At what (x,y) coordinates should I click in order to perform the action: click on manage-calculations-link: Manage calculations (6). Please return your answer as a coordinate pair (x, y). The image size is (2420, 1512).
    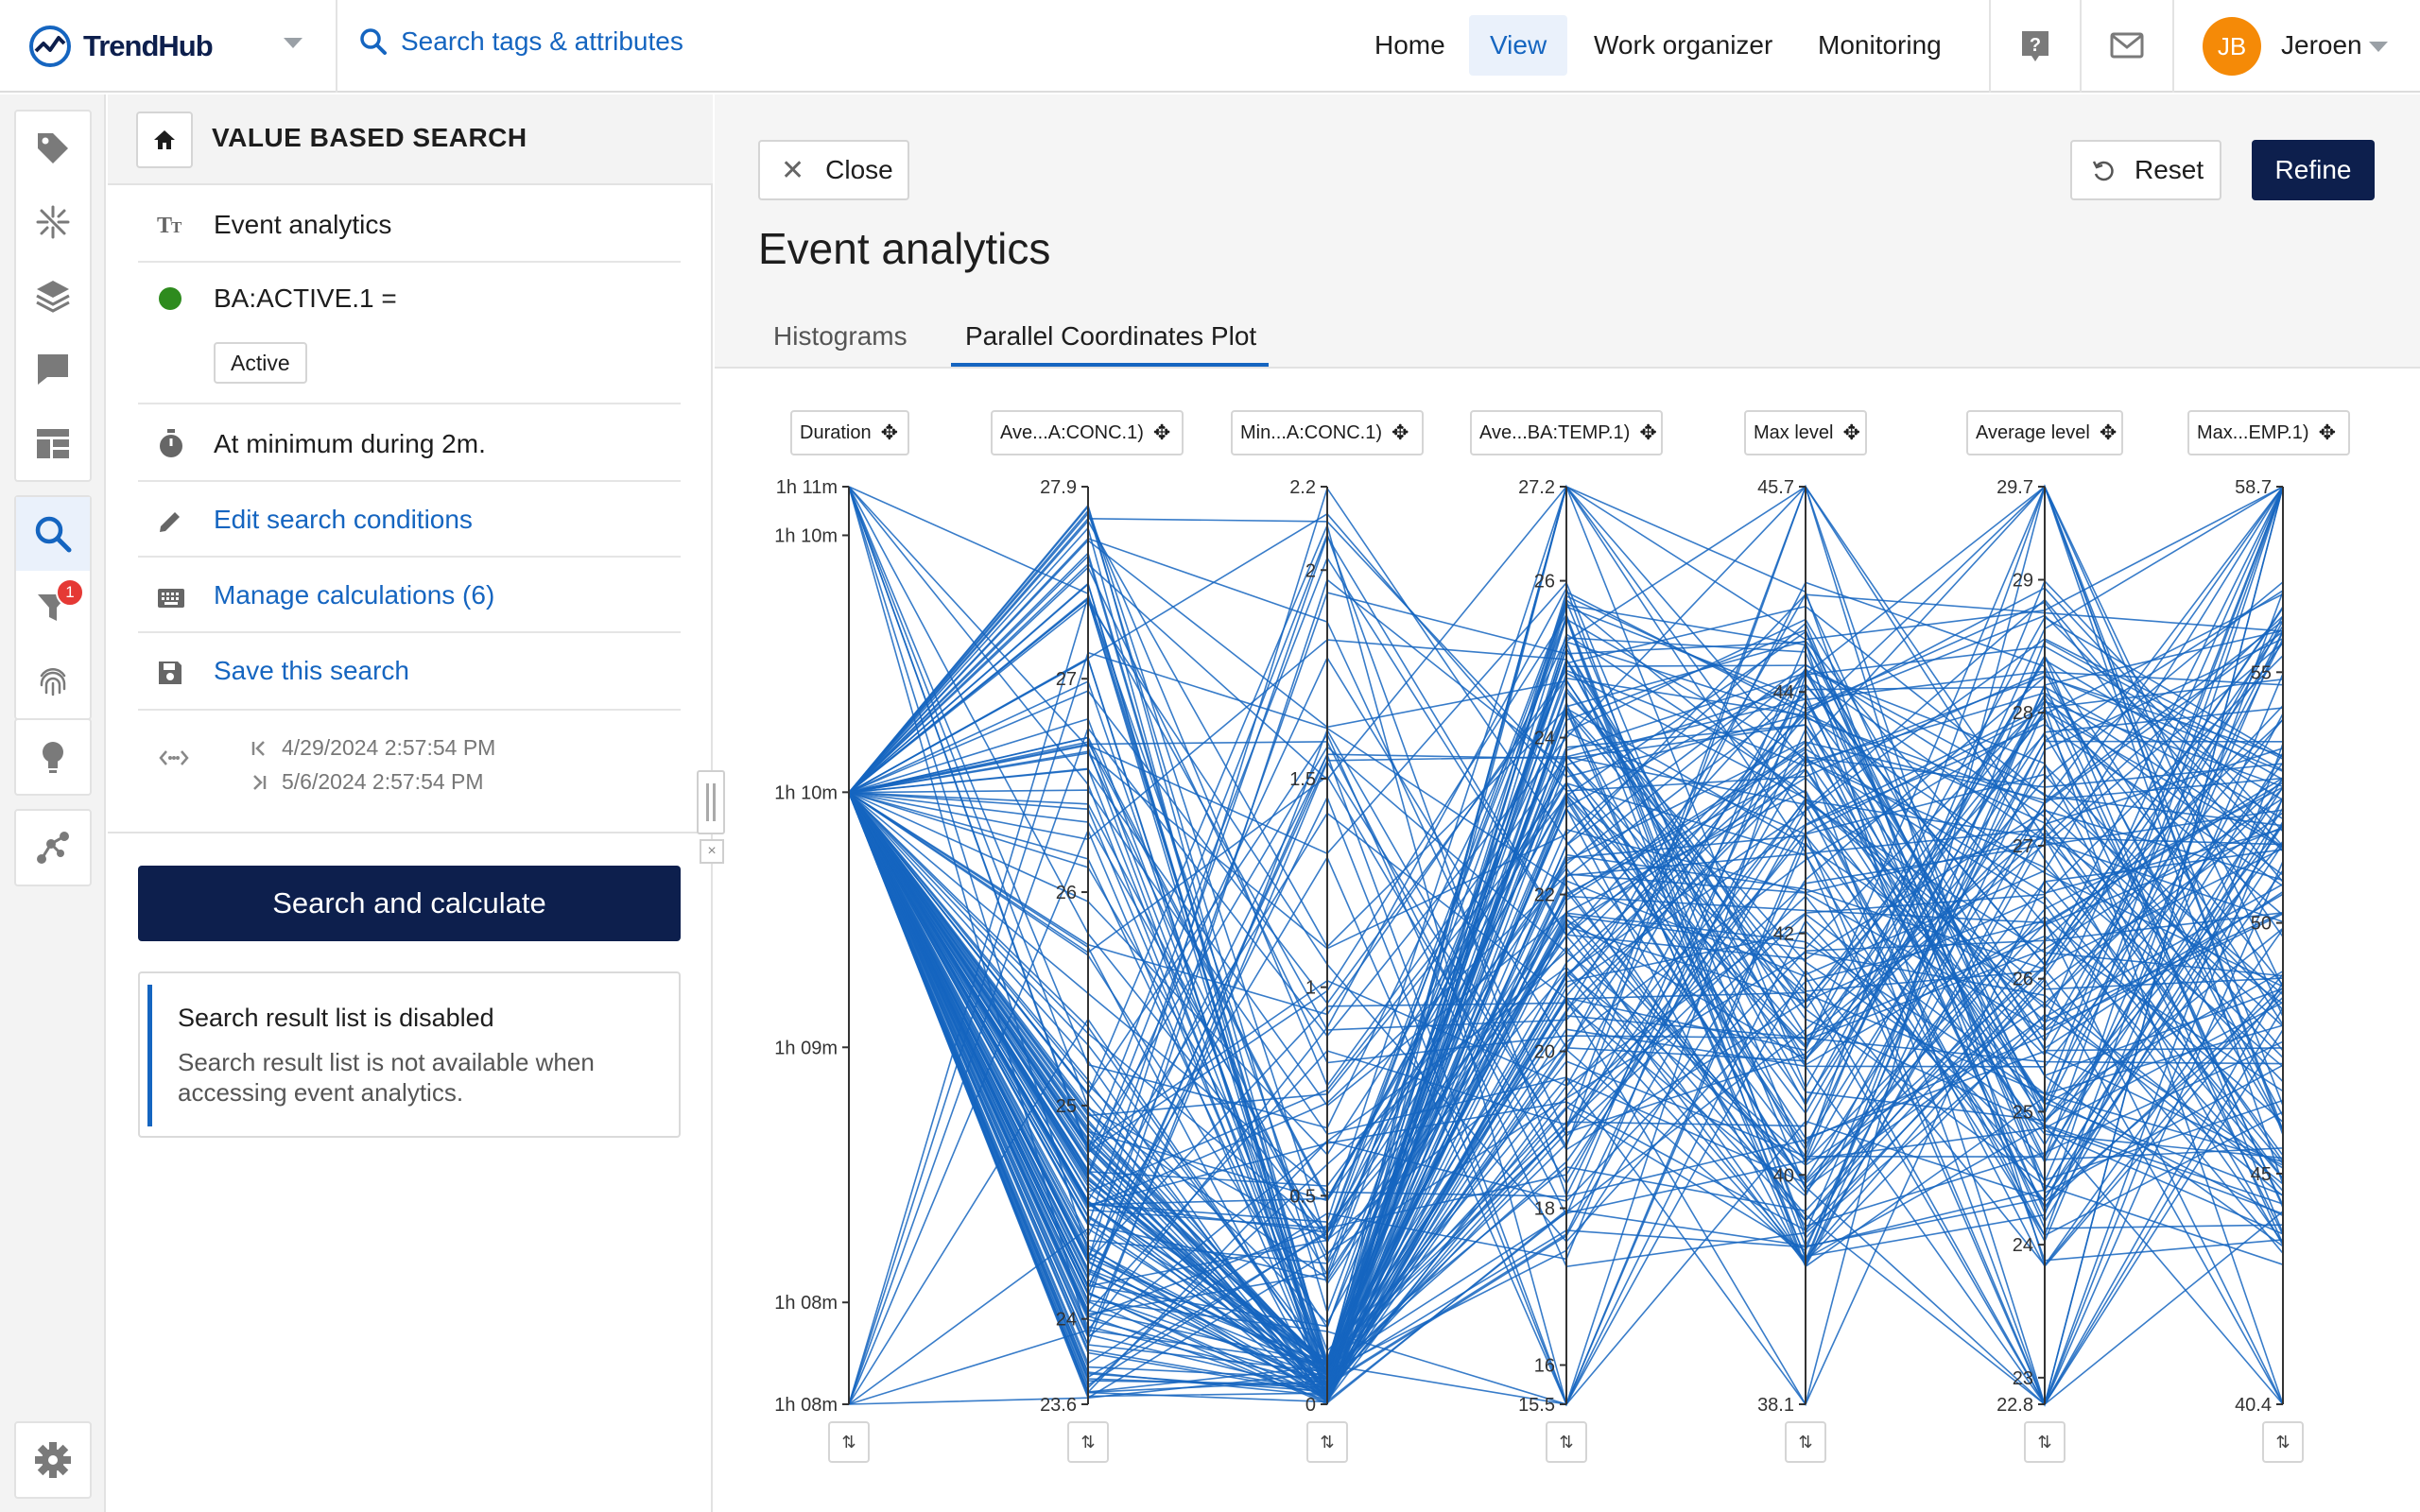
    Looking at the image, I should click on (354, 595).